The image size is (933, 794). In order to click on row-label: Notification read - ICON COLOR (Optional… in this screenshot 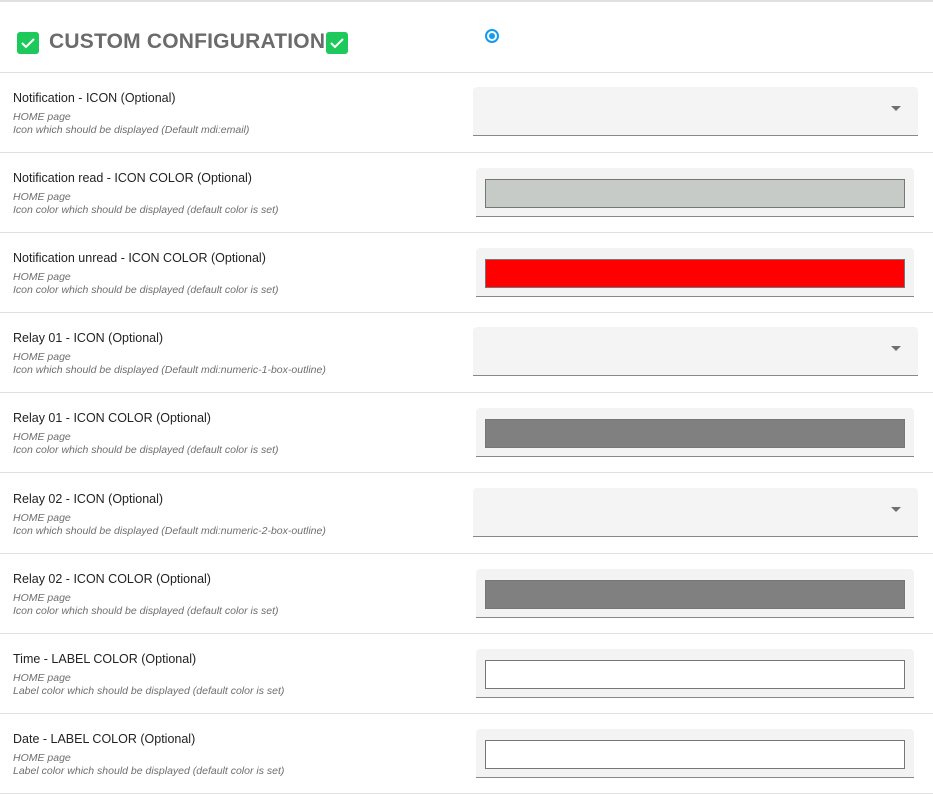, I will do `click(132, 178)`.